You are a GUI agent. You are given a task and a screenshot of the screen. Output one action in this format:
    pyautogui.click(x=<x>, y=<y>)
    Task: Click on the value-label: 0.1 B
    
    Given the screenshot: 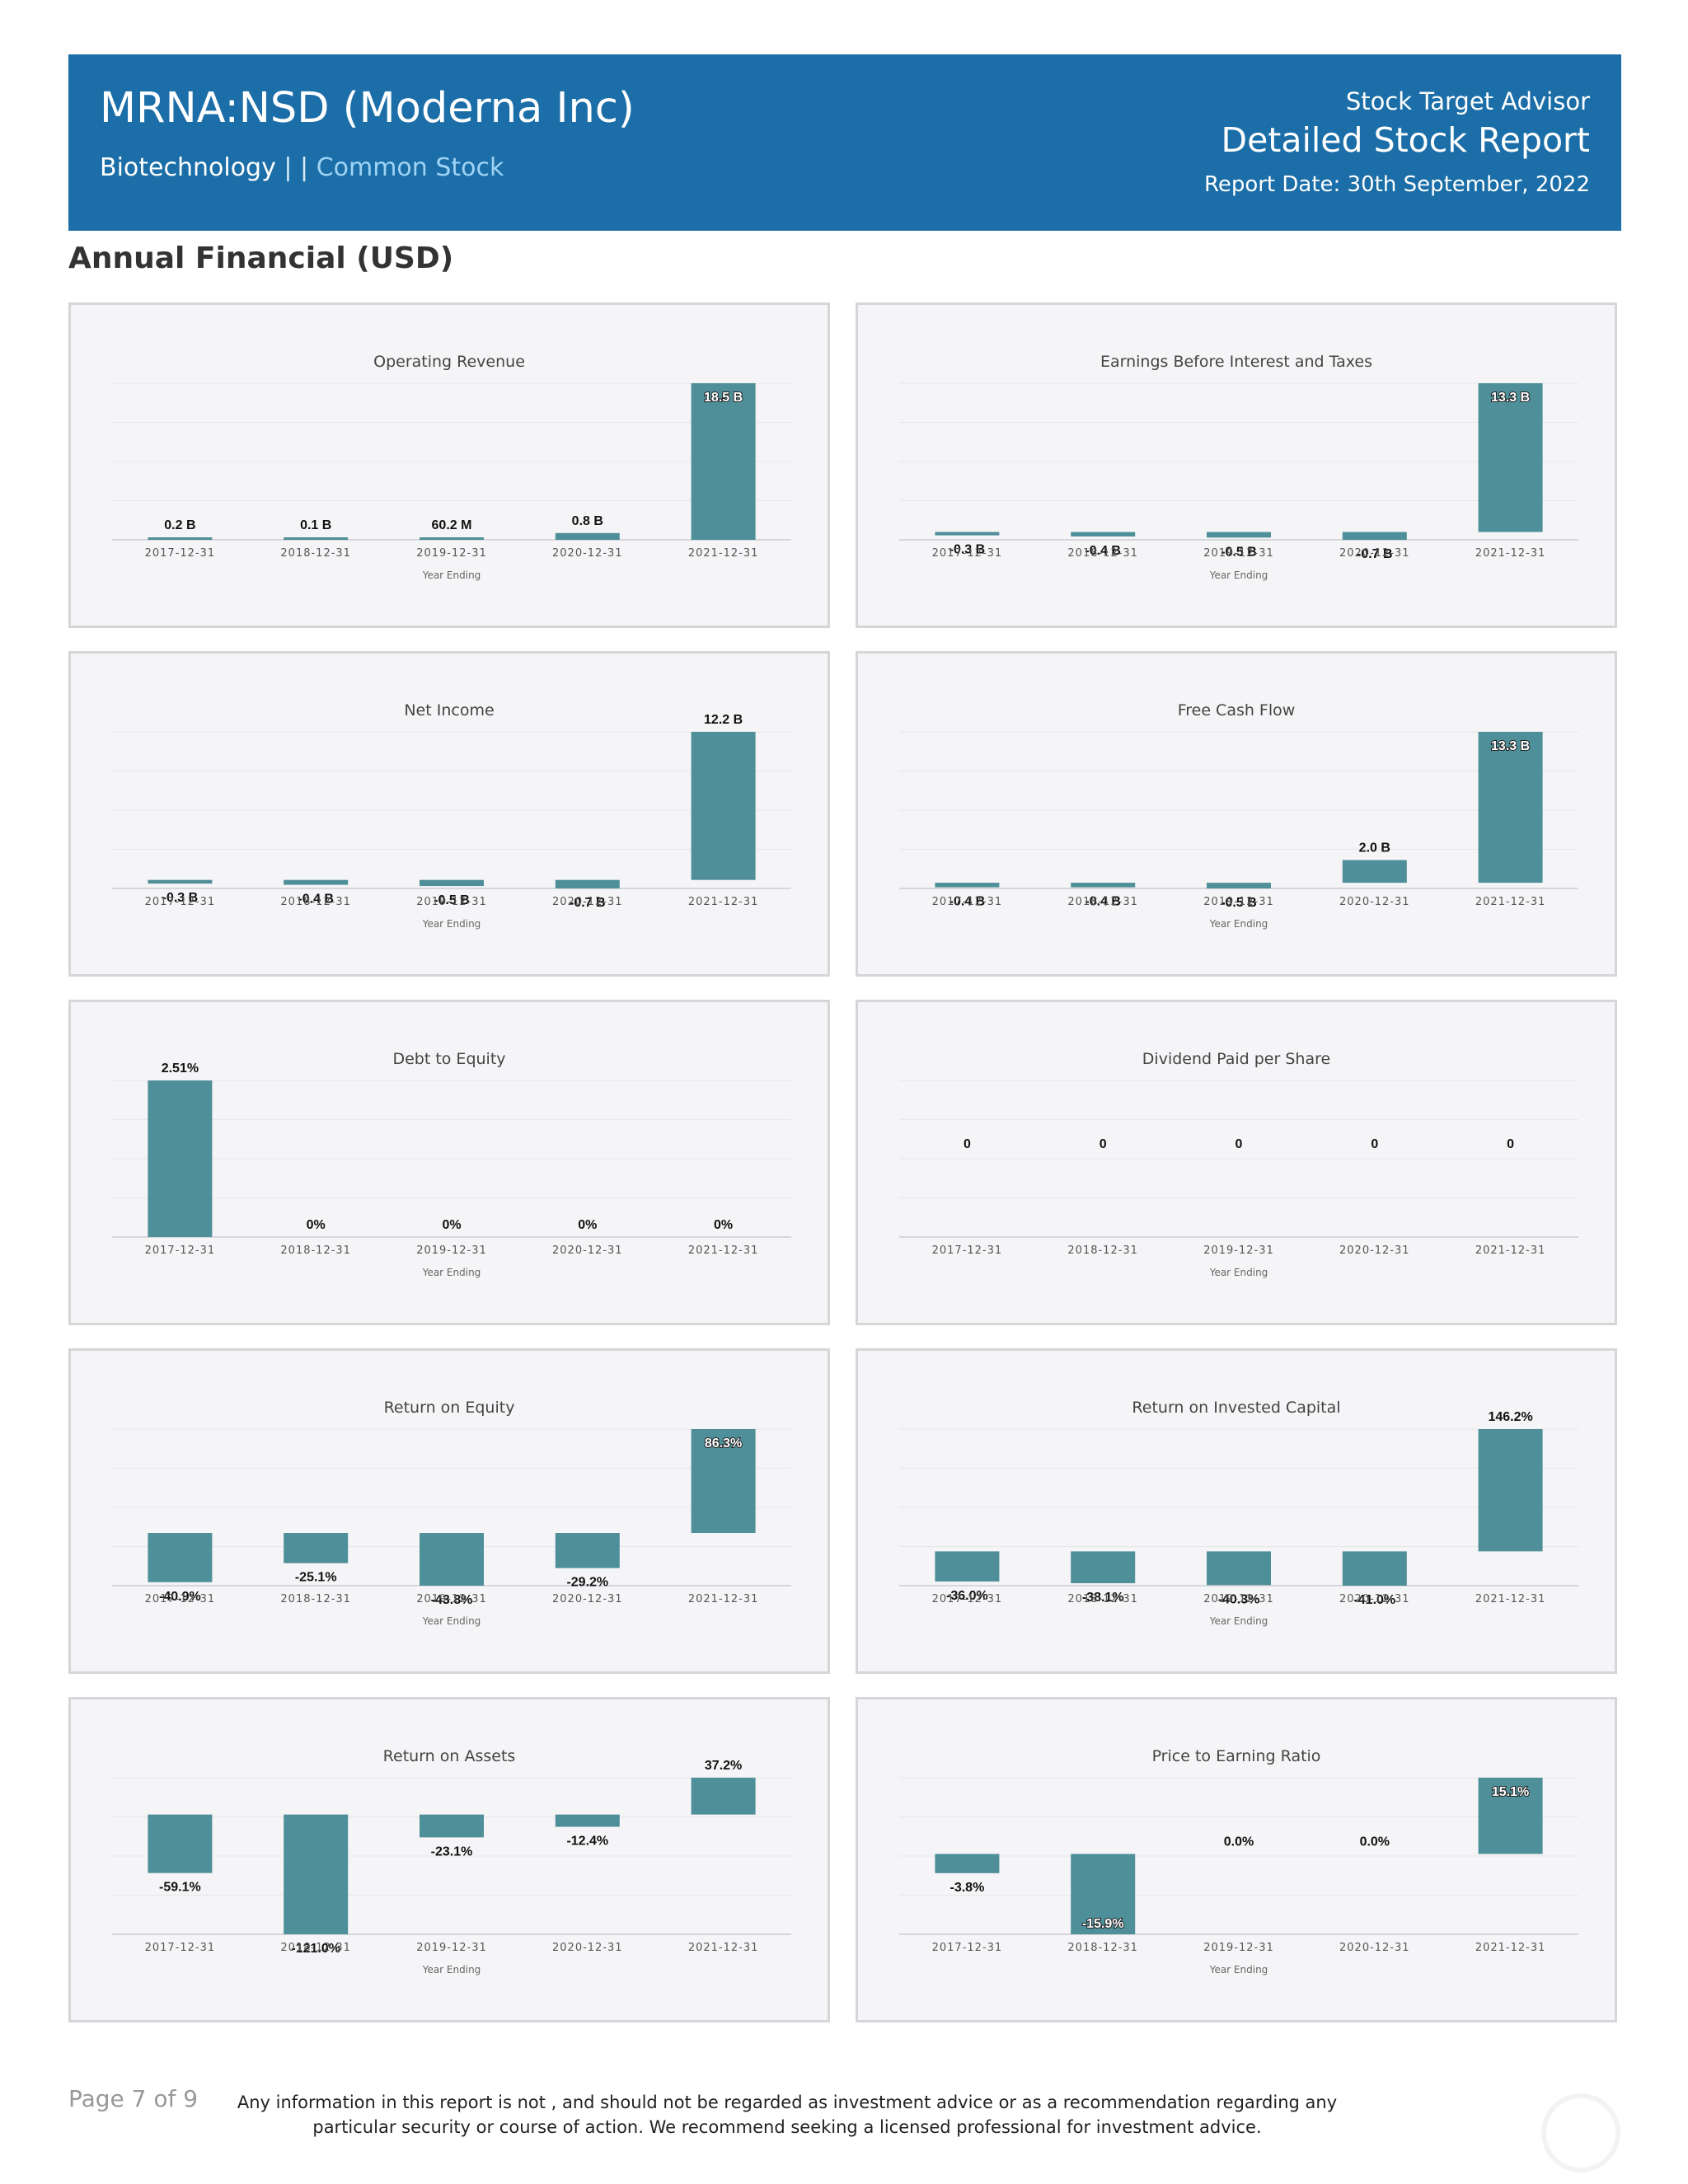 What is the action you would take?
    pyautogui.click(x=315, y=525)
    